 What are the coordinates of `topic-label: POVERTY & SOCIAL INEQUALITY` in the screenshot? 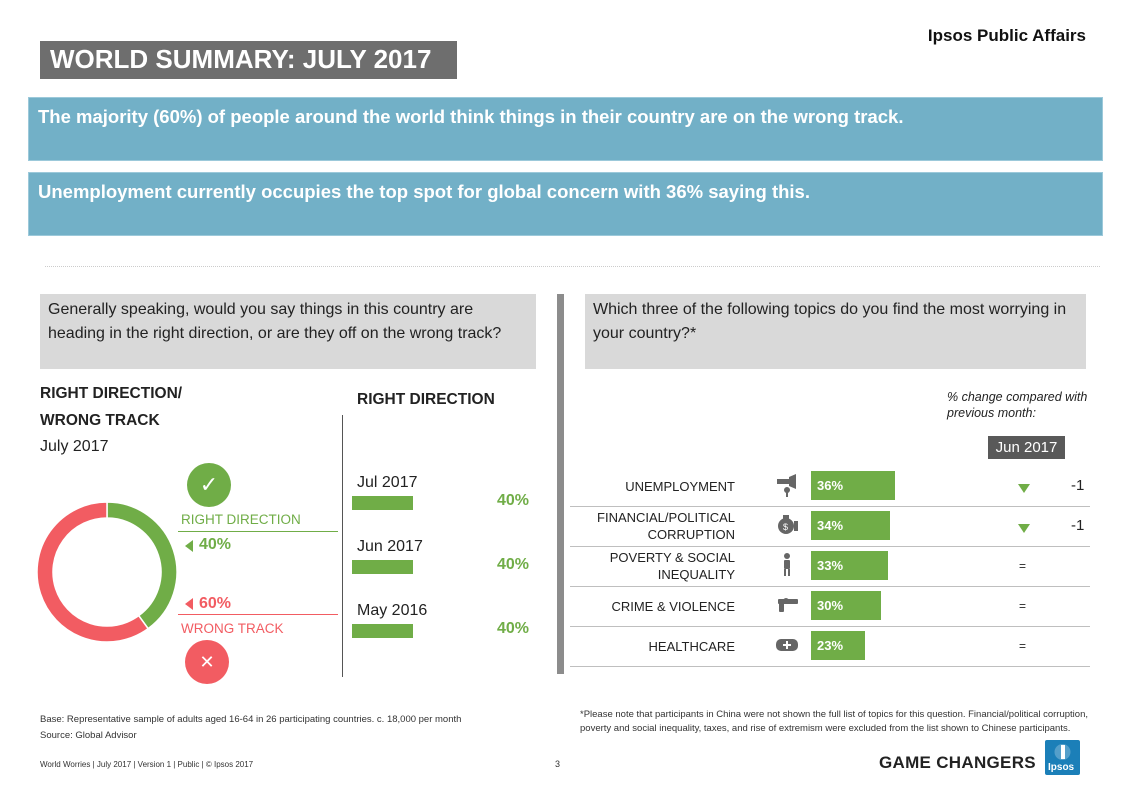 It's located at (672, 566).